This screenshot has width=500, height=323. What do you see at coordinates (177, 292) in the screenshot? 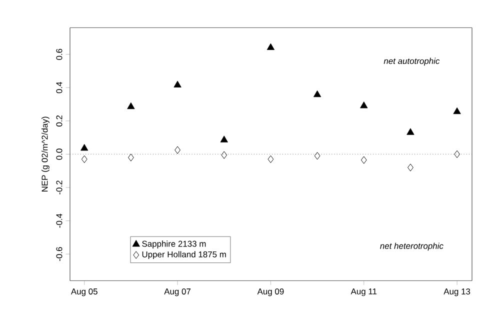
I see `x-tick-label: Aug 07` at bounding box center [177, 292].